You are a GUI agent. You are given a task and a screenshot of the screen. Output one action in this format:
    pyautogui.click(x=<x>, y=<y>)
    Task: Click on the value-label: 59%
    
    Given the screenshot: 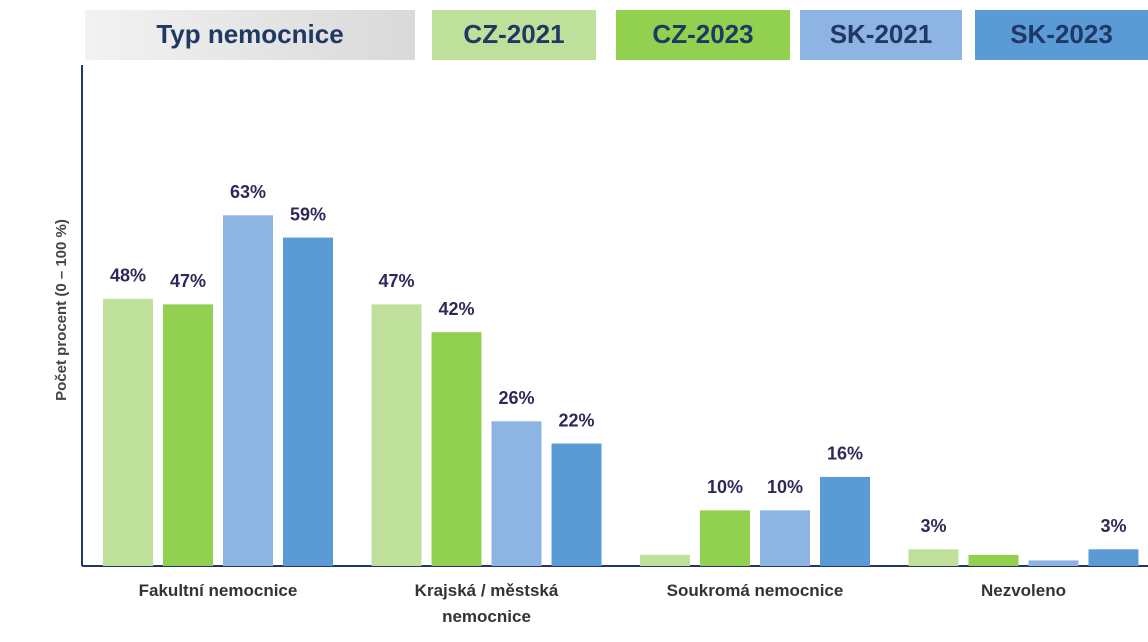 What is the action you would take?
    pyautogui.click(x=308, y=214)
    